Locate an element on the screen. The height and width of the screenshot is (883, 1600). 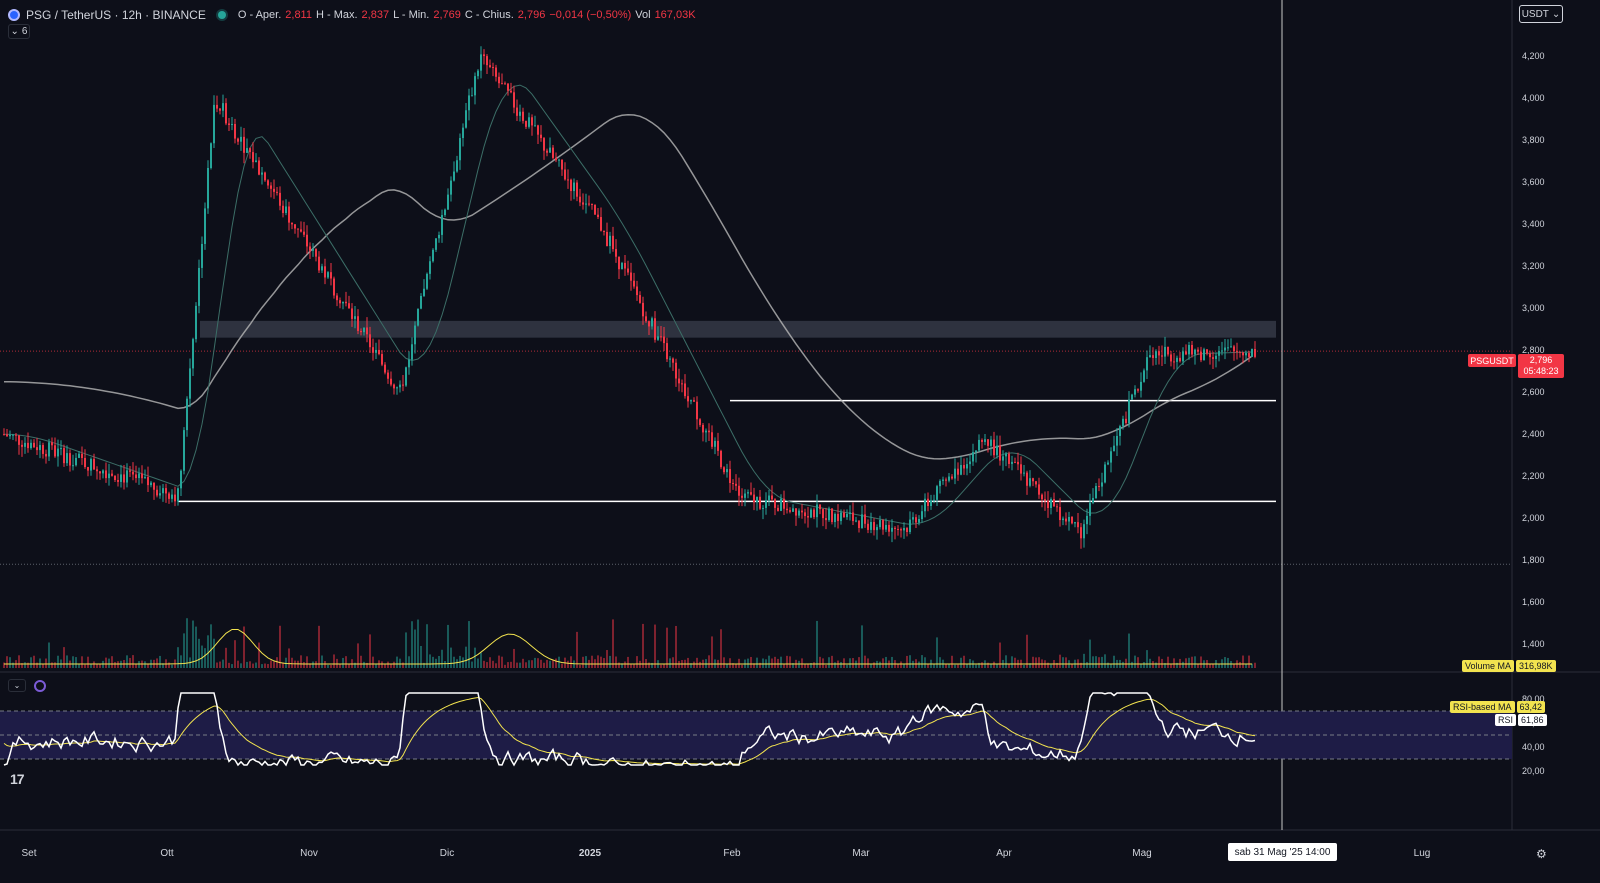
price-scale-label: 2,000 is located at coordinates (1533, 518).